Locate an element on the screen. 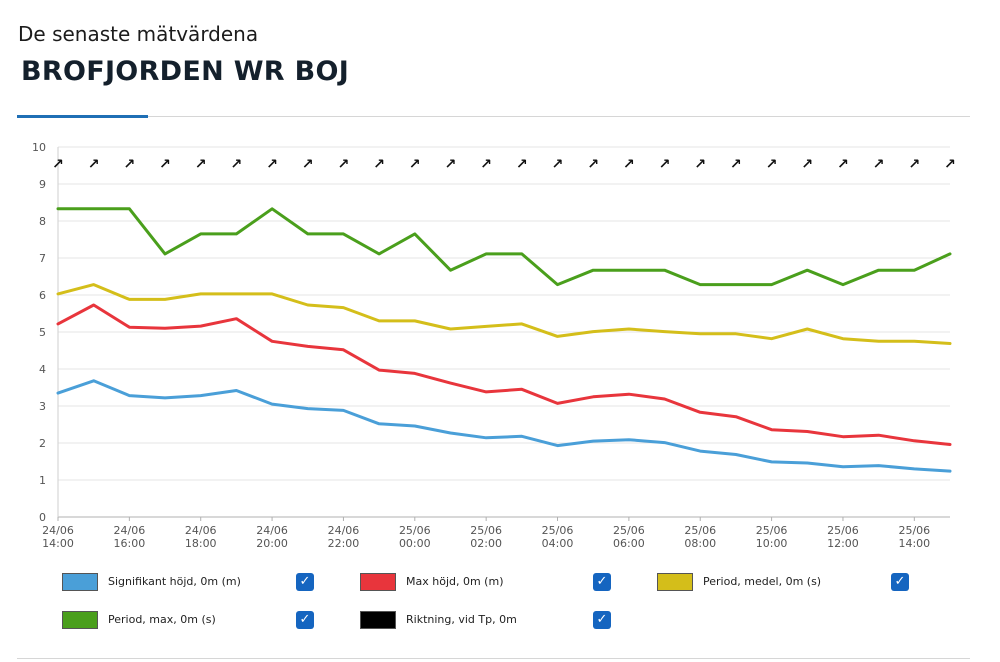 This screenshot has width=1000, height=662. y-tick-label: 10 is located at coordinates (39, 147).